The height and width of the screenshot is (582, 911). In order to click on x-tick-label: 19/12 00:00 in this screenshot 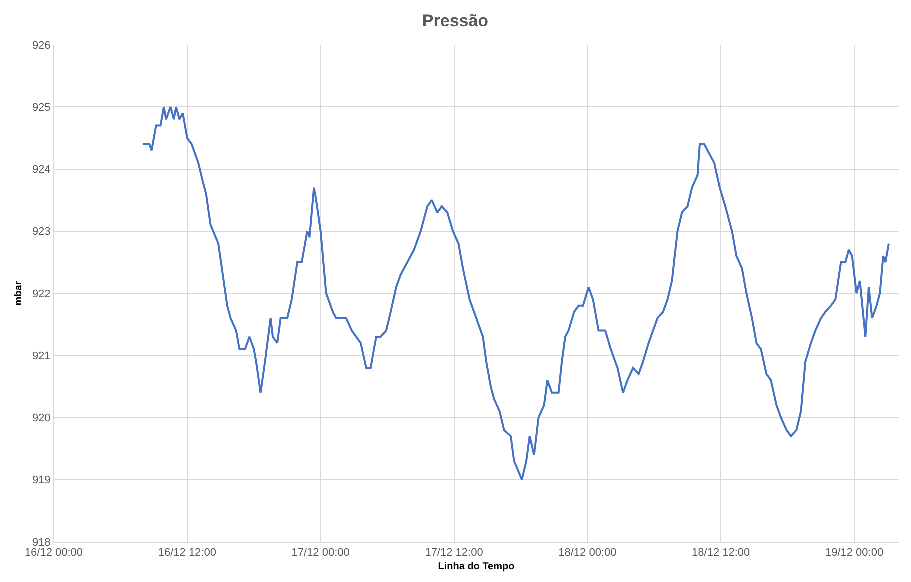, I will do `click(854, 553)`.